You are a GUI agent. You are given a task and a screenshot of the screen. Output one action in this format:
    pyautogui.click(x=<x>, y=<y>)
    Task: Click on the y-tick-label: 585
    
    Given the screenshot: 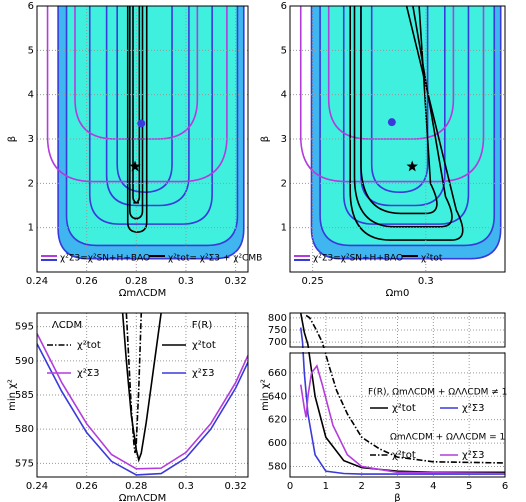 What is the action you would take?
    pyautogui.click(x=24, y=395)
    